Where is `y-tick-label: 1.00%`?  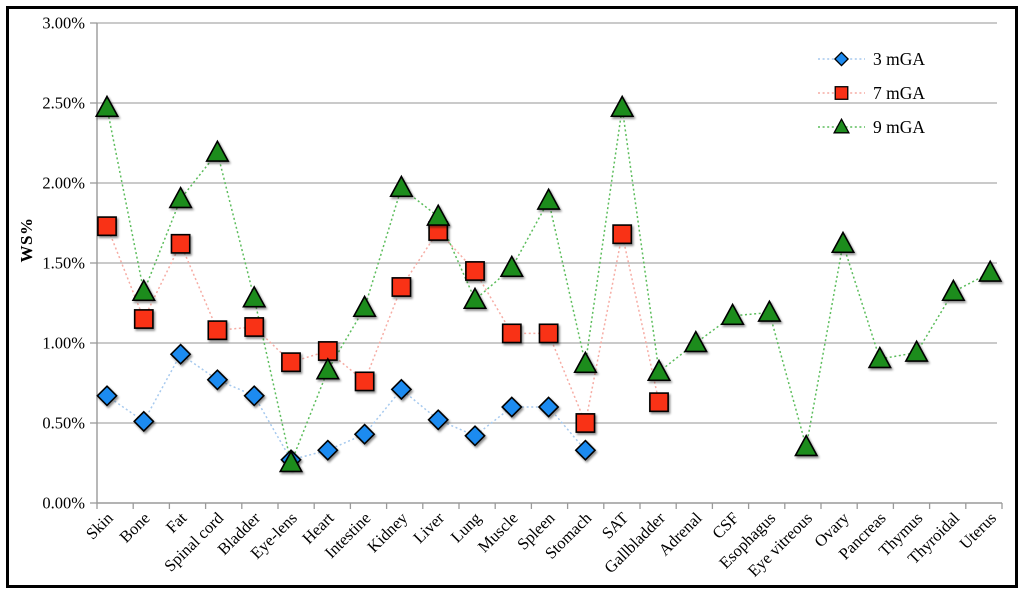 y-tick-label: 1.00% is located at coordinates (63, 343).